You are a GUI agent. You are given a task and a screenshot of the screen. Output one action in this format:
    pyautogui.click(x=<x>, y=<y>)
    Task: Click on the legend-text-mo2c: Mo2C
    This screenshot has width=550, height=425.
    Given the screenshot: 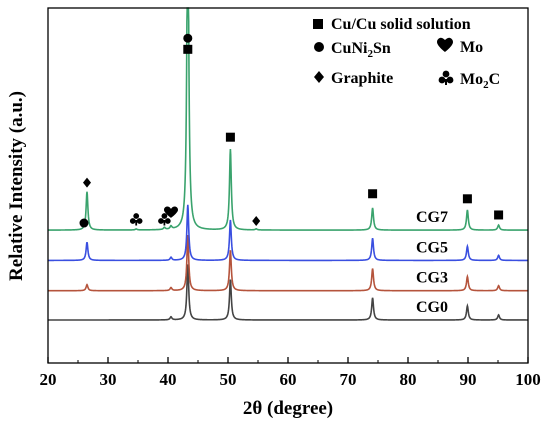 What is the action you would take?
    pyautogui.click(x=480, y=81)
    